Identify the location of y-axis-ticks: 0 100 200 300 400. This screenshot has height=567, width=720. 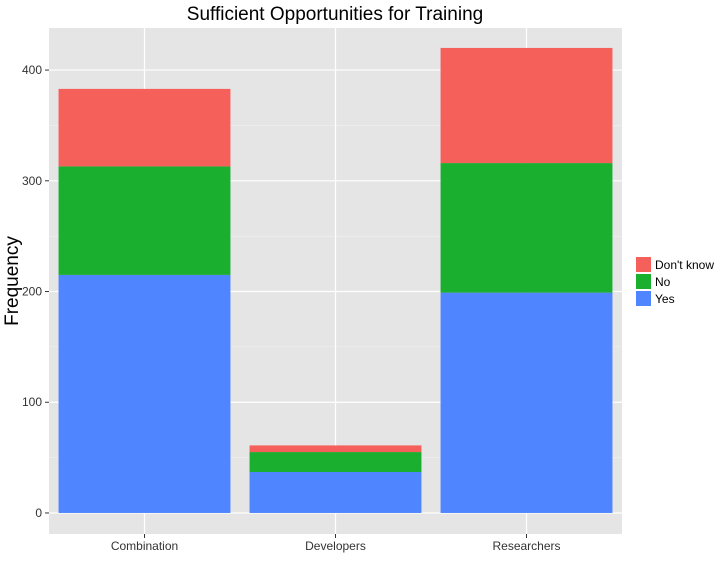
(35, 291).